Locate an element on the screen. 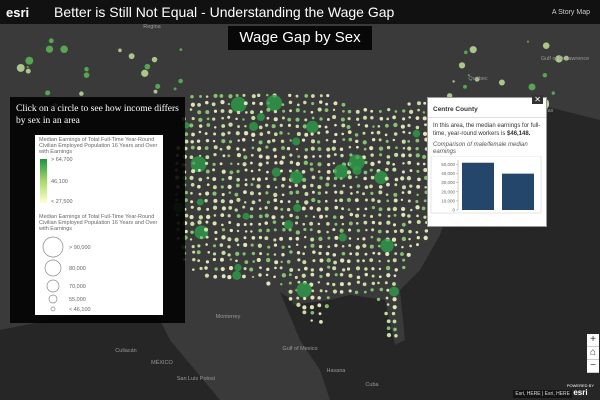 Image resolution: width=600 pixels, height=400 pixels. zoom-in: + is located at coordinates (593, 340).